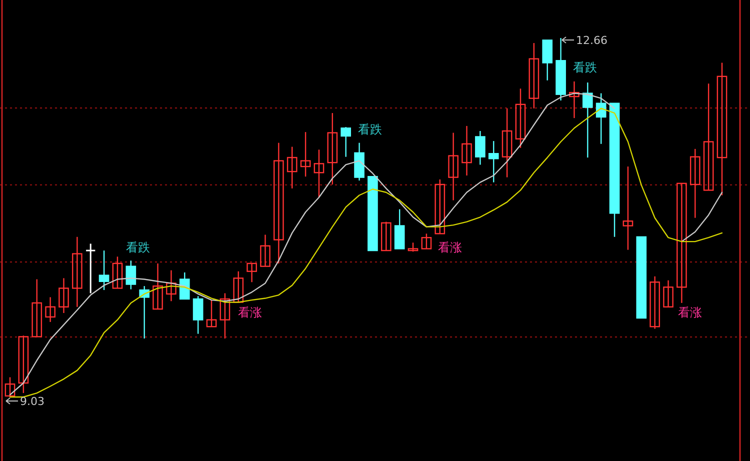 The width and height of the screenshot is (750, 461). I want to click on annotation: 9.03, so click(32, 401).